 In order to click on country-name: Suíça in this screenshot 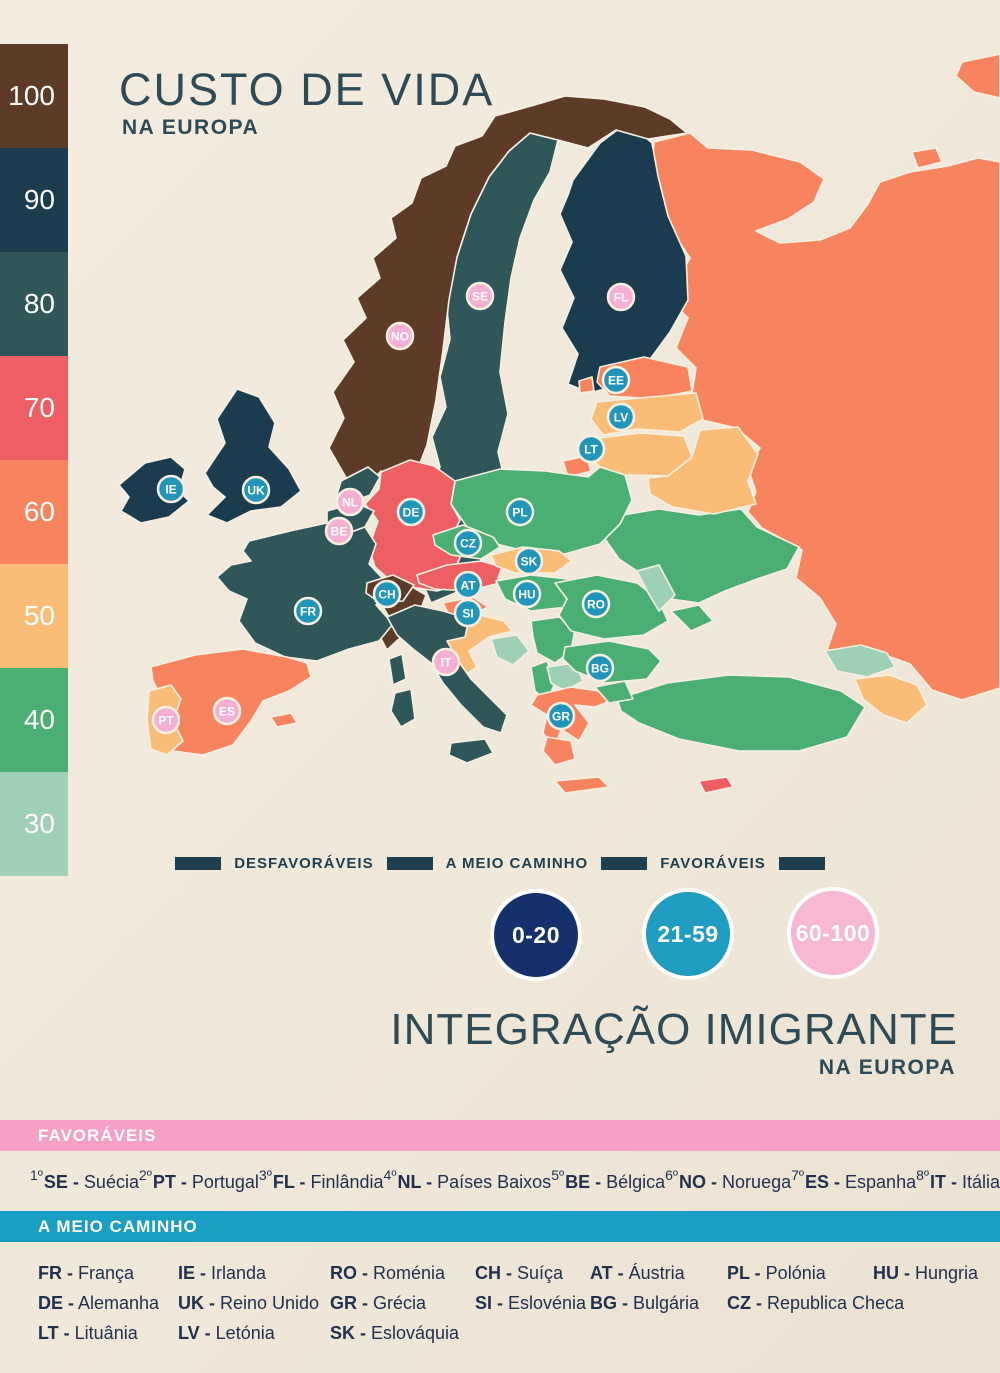, I will do `click(538, 1272)`.